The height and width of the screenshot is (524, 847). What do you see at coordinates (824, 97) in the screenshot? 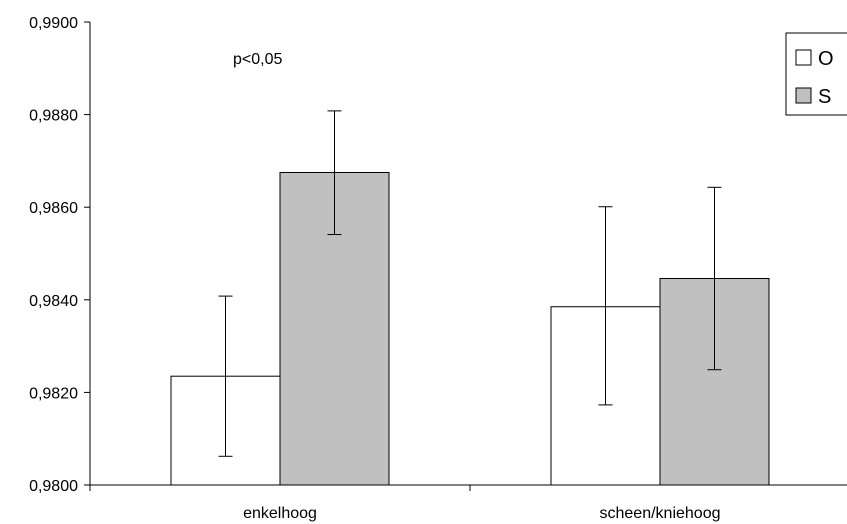
I see `legend-label-s: S` at bounding box center [824, 97].